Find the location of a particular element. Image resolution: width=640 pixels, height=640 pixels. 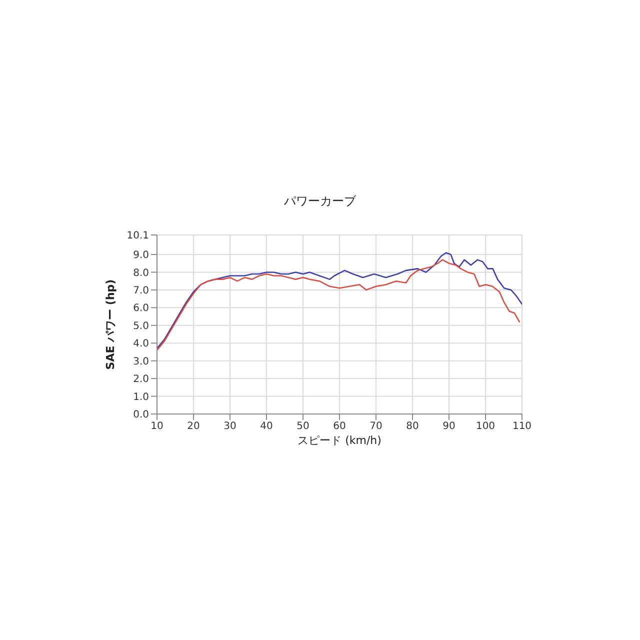

y-tick-label: 9.0 is located at coordinates (141, 256).